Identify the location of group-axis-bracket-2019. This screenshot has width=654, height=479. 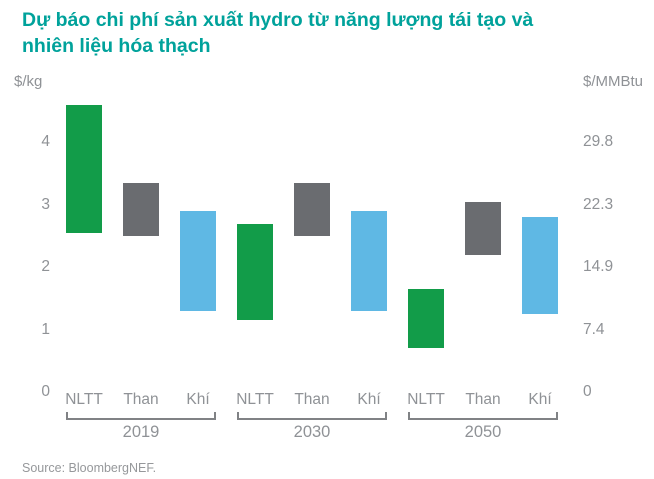
(141, 416).